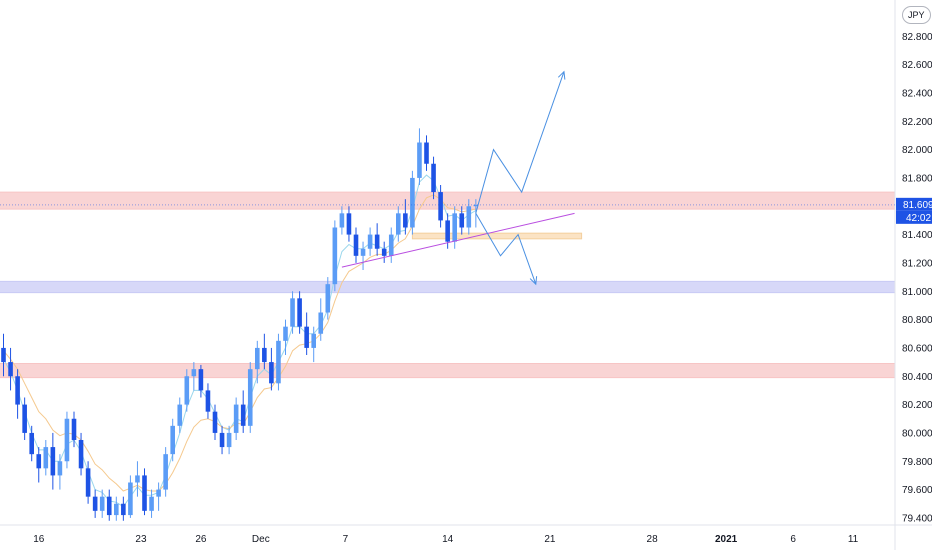 The width and height of the screenshot is (932, 550). What do you see at coordinates (653, 539) in the screenshot?
I see `x-tick-label: 28` at bounding box center [653, 539].